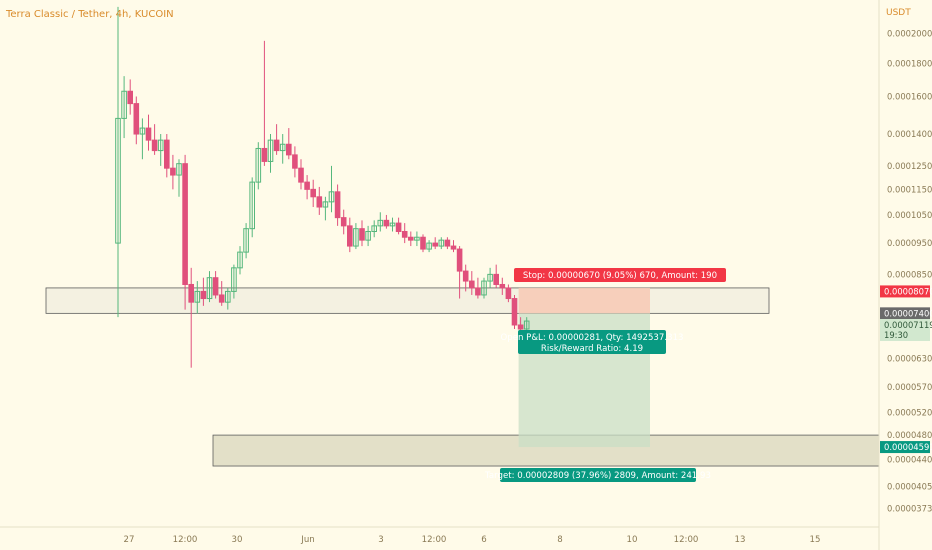  What do you see at coordinates (908, 291) in the screenshot?
I see `stop-price-tag: 0.00008070` at bounding box center [908, 291].